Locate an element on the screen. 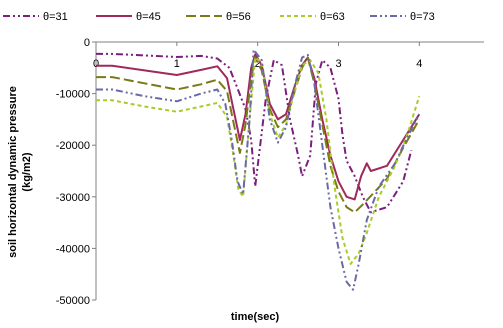 This screenshot has width=503, height=328. x-tick-label: 0 is located at coordinates (96, 64).